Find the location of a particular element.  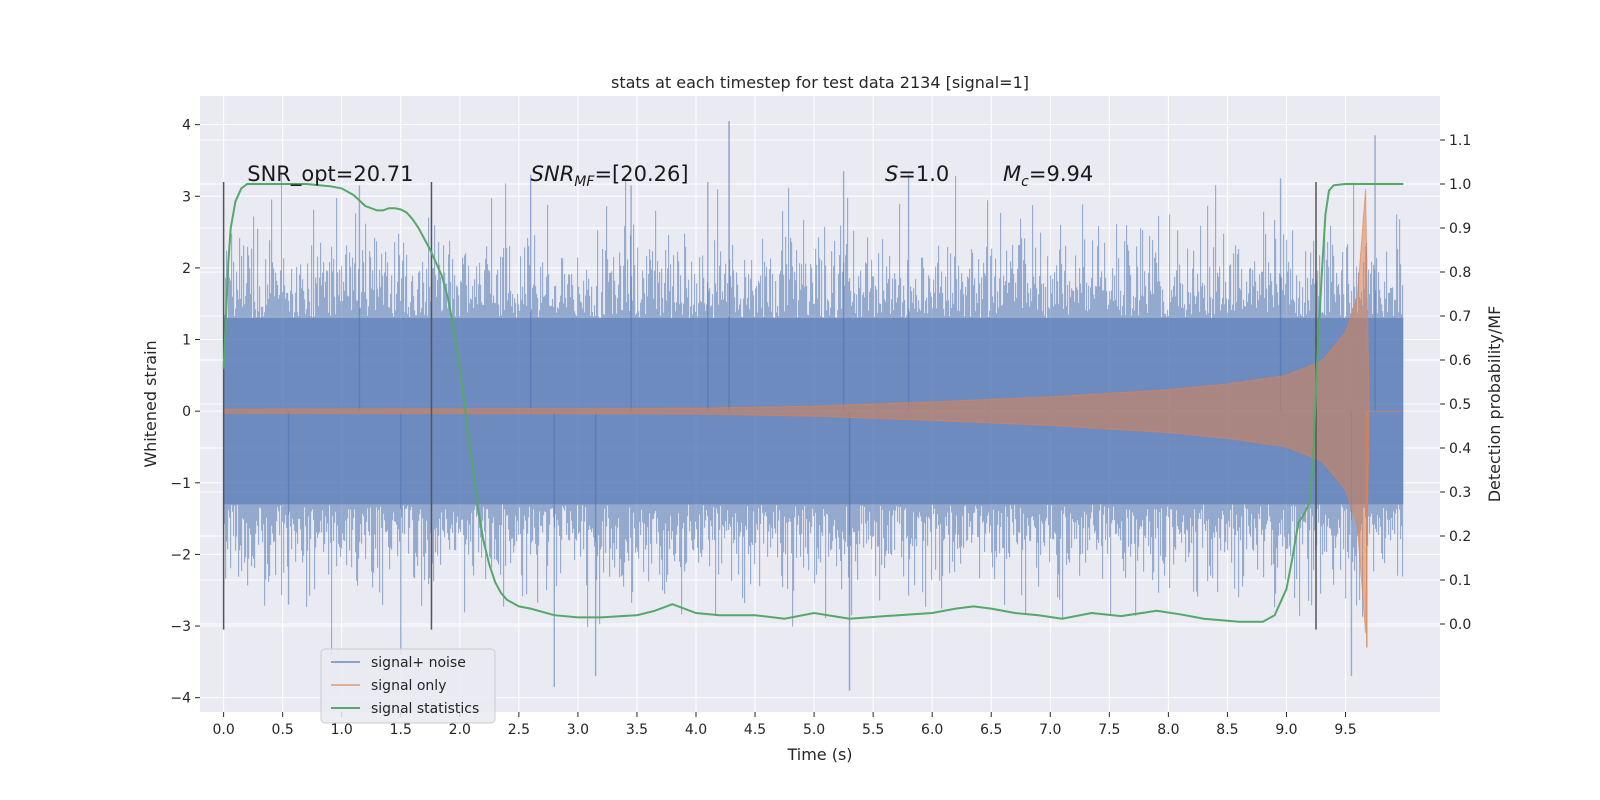

x-tick-6.0: 6.0 is located at coordinates (932, 730).